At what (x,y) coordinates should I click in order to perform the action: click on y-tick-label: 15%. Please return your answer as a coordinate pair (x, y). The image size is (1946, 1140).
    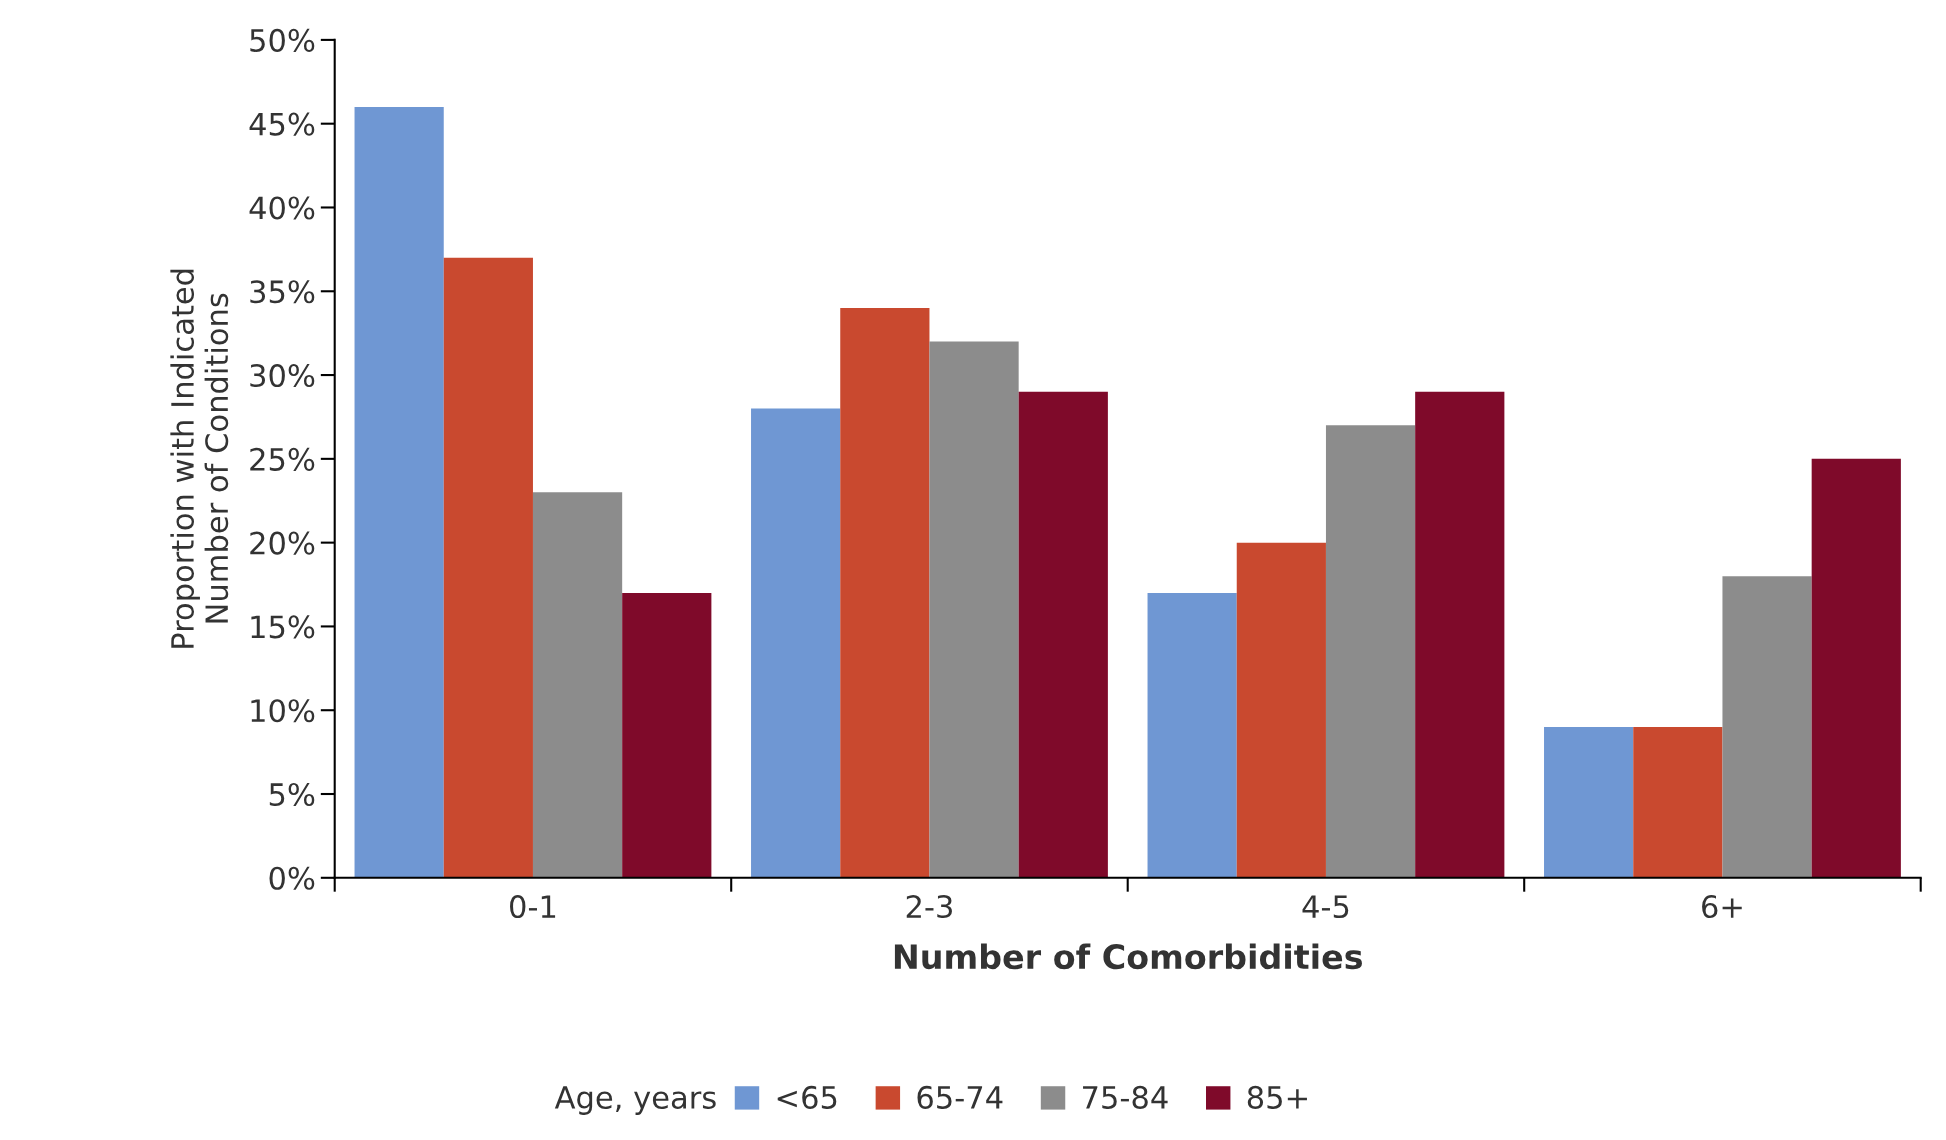
    Looking at the image, I should click on (283, 627).